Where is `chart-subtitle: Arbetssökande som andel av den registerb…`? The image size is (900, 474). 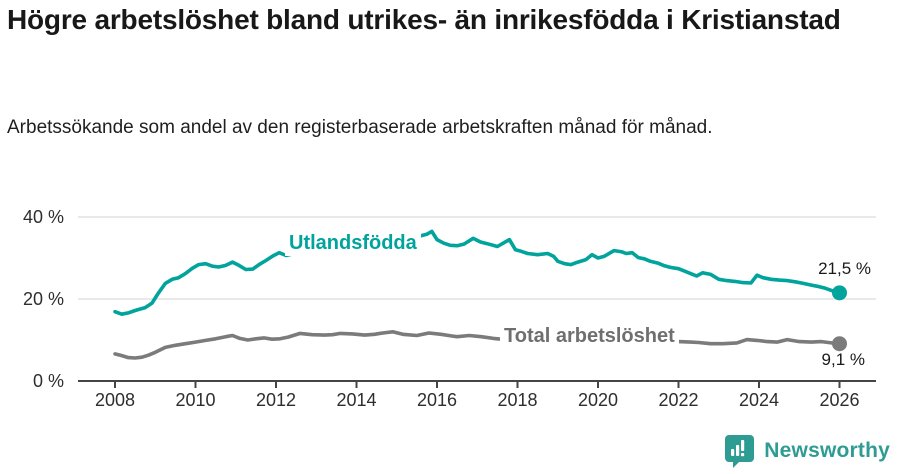
chart-subtitle: Arbetssökande som andel av den registerb… is located at coordinates (360, 127).